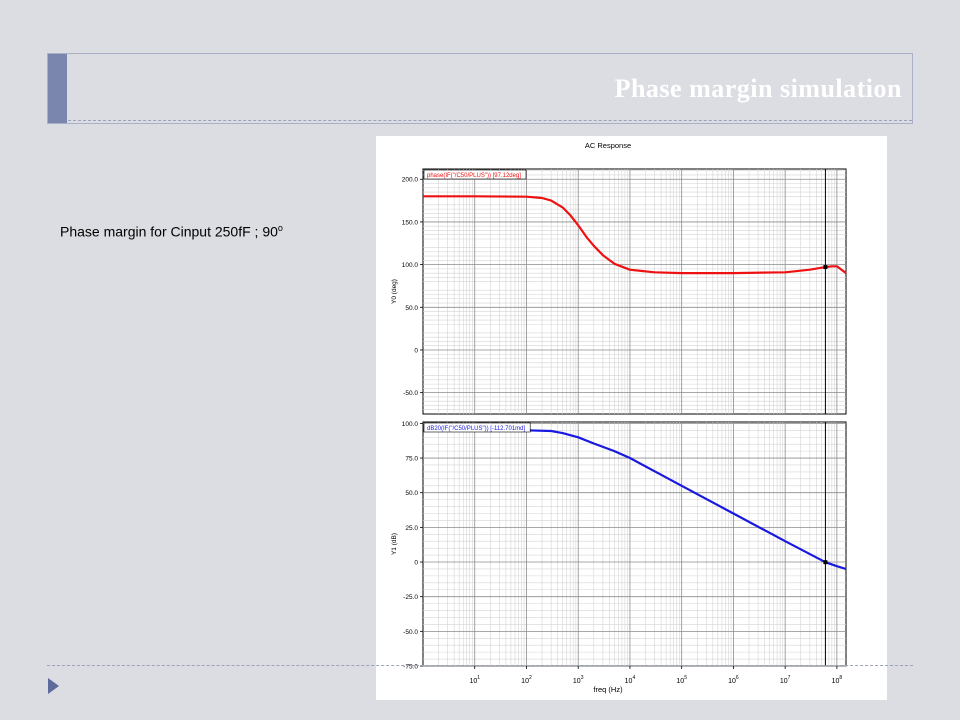 The height and width of the screenshot is (720, 960). I want to click on header-divider, so click(490, 120).